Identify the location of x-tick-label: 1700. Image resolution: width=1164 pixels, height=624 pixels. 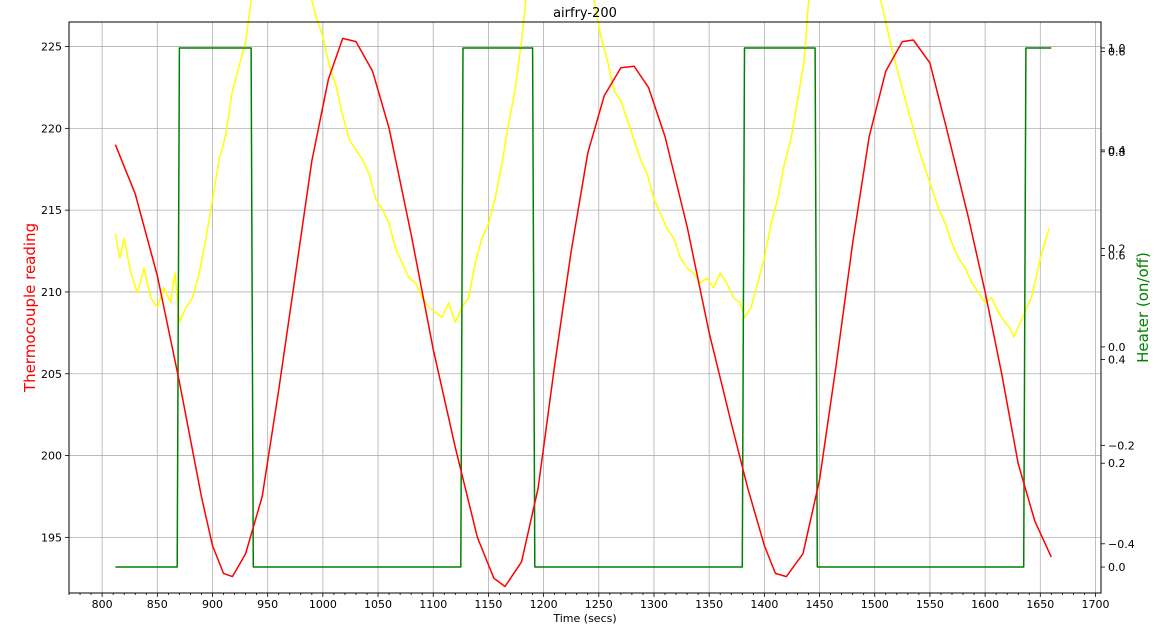
(1095, 604).